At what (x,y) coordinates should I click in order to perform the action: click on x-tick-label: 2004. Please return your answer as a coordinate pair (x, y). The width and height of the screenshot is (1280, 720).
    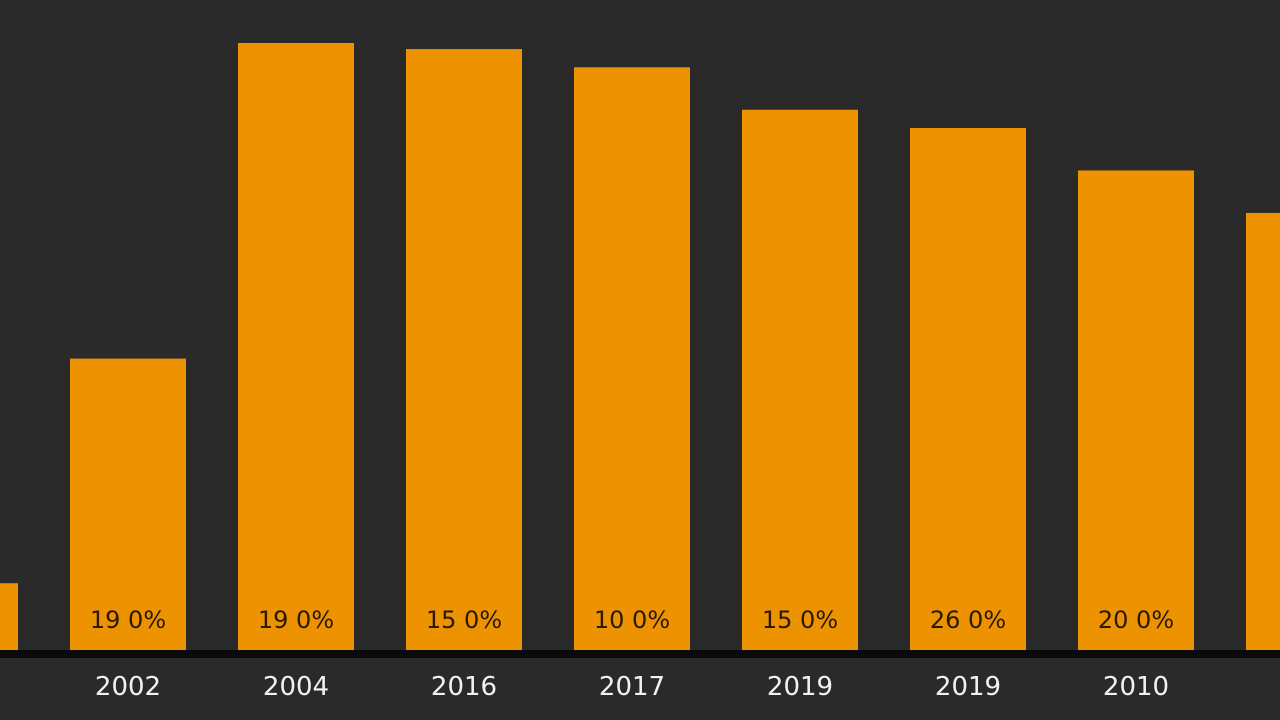
    Looking at the image, I should click on (296, 687).